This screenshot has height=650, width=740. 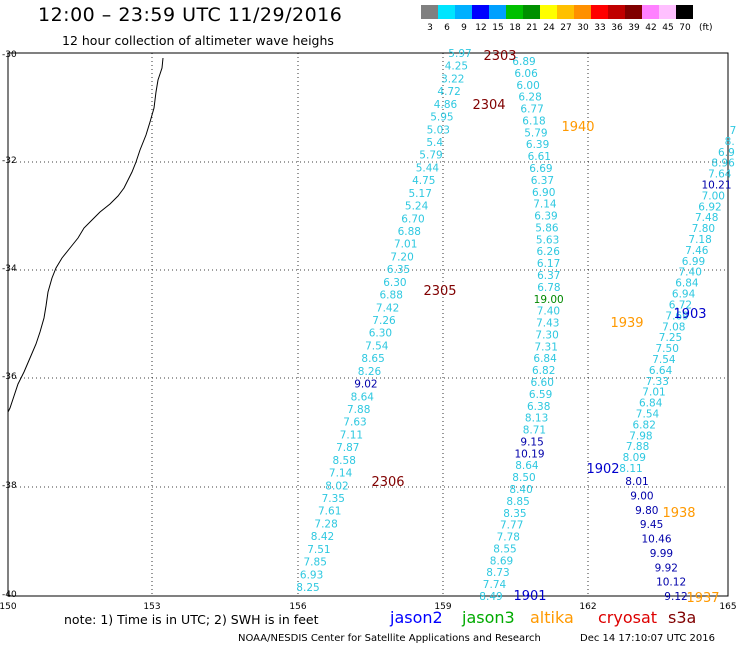 What do you see at coordinates (651, 28) in the screenshot?
I see `color-scale-label: 42` at bounding box center [651, 28].